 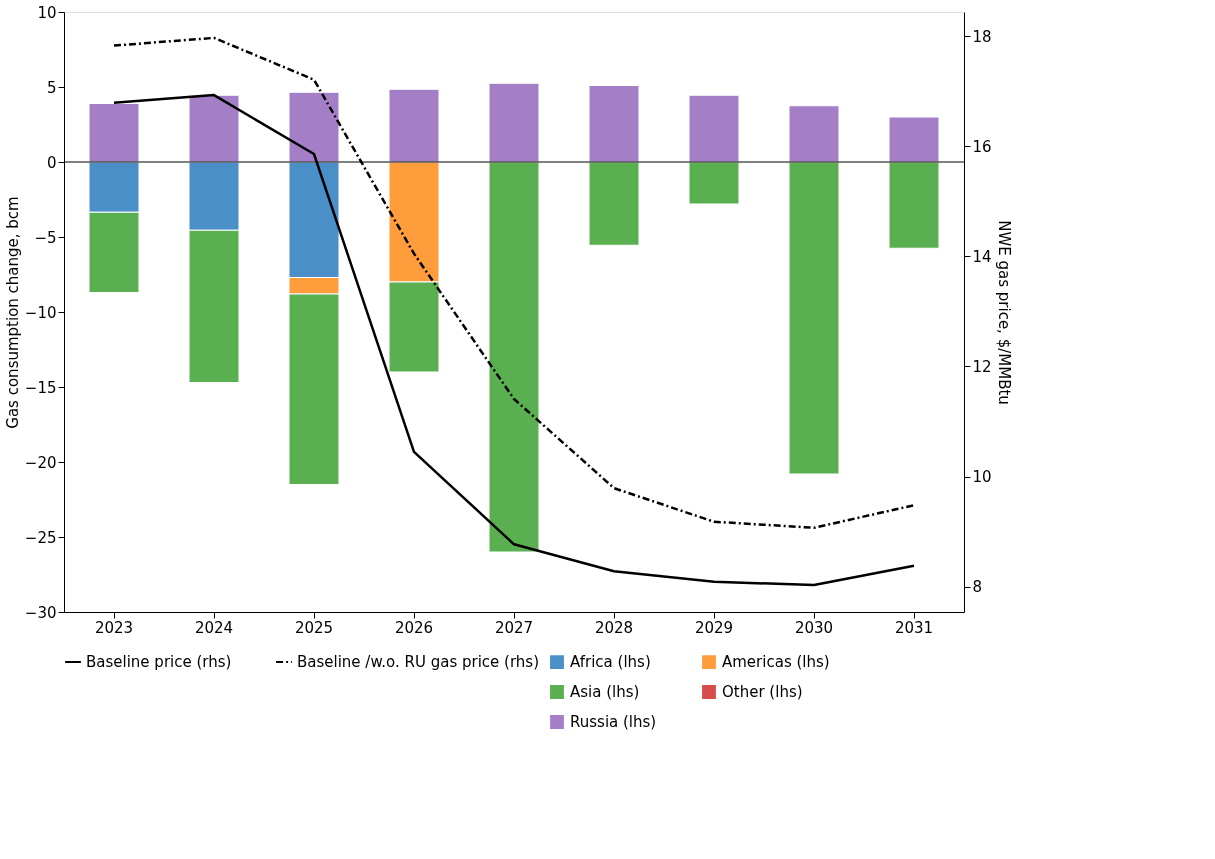 What do you see at coordinates (982, 146) in the screenshot?
I see `y2-tick-label: 16` at bounding box center [982, 146].